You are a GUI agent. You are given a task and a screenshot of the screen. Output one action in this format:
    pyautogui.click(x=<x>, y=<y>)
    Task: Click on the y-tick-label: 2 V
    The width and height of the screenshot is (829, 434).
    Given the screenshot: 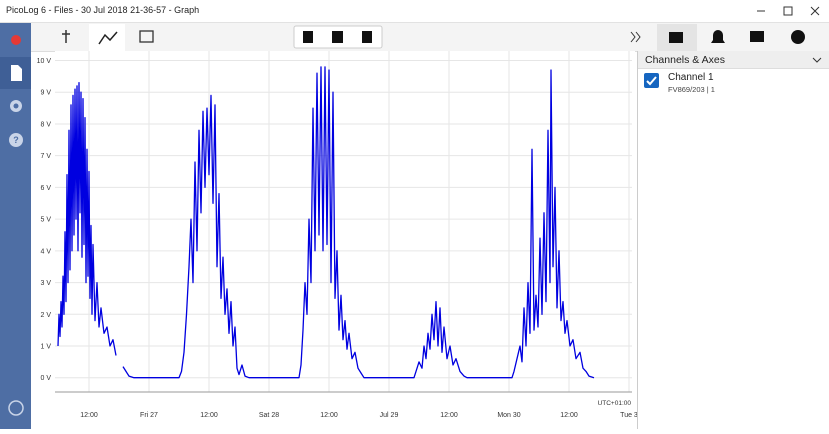 What is the action you would take?
    pyautogui.click(x=45, y=315)
    